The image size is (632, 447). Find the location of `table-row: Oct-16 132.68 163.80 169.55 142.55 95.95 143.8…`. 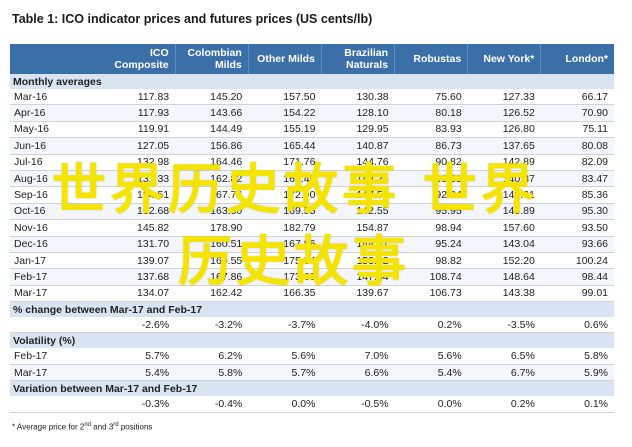

table-row: Oct-16 132.68 163.80 169.55 142.55 95.95 143.8… is located at coordinates (312, 212).